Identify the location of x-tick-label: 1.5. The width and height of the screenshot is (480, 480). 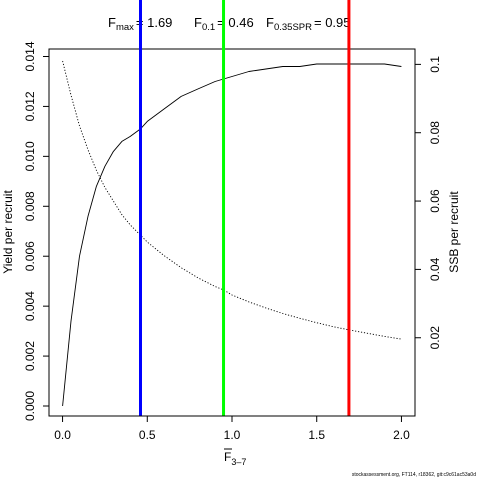
(316, 435).